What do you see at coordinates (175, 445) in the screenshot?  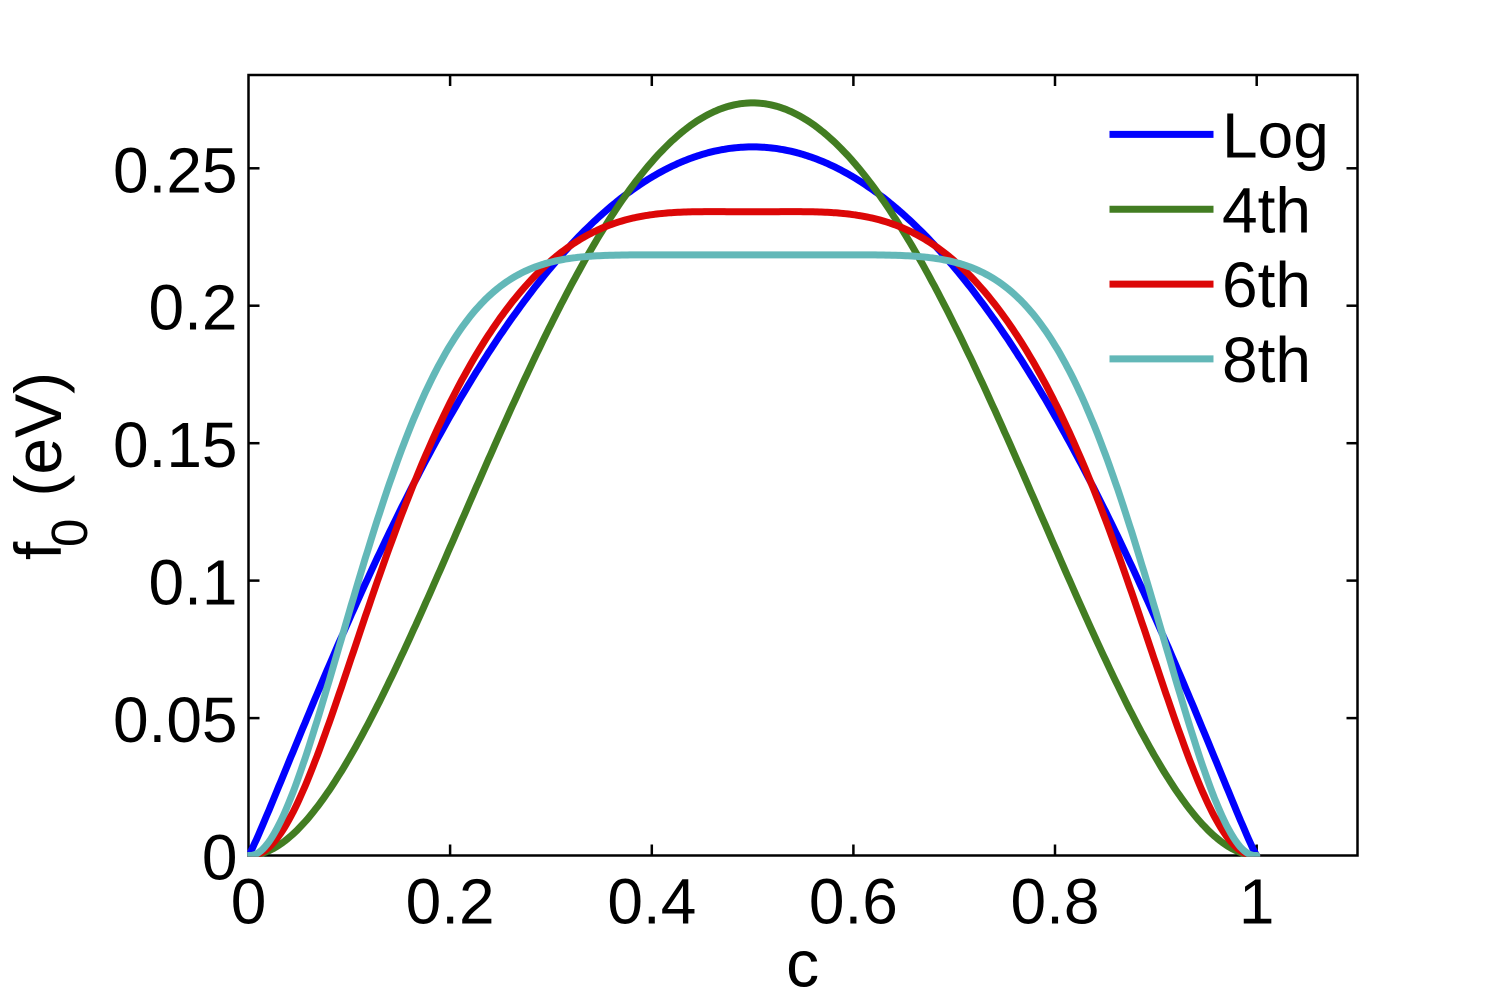 I see `svg-text: 0.15` at bounding box center [175, 445].